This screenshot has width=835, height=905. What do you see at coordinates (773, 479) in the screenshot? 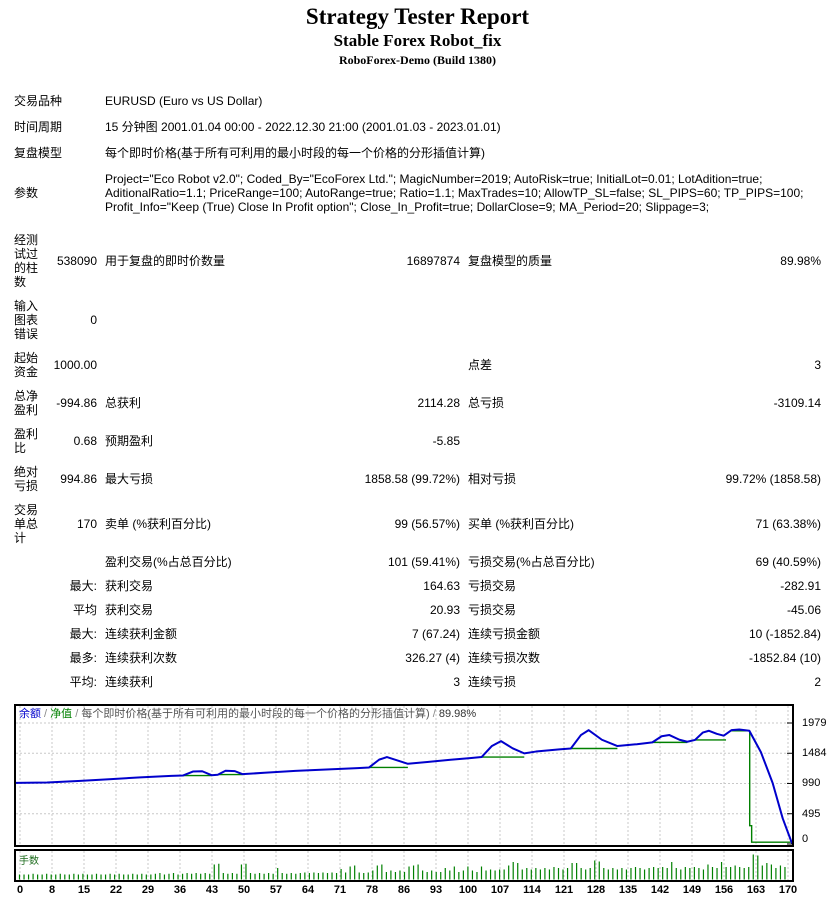
I see `stat-value-3: 99.72% (1858.58)` at bounding box center [773, 479].